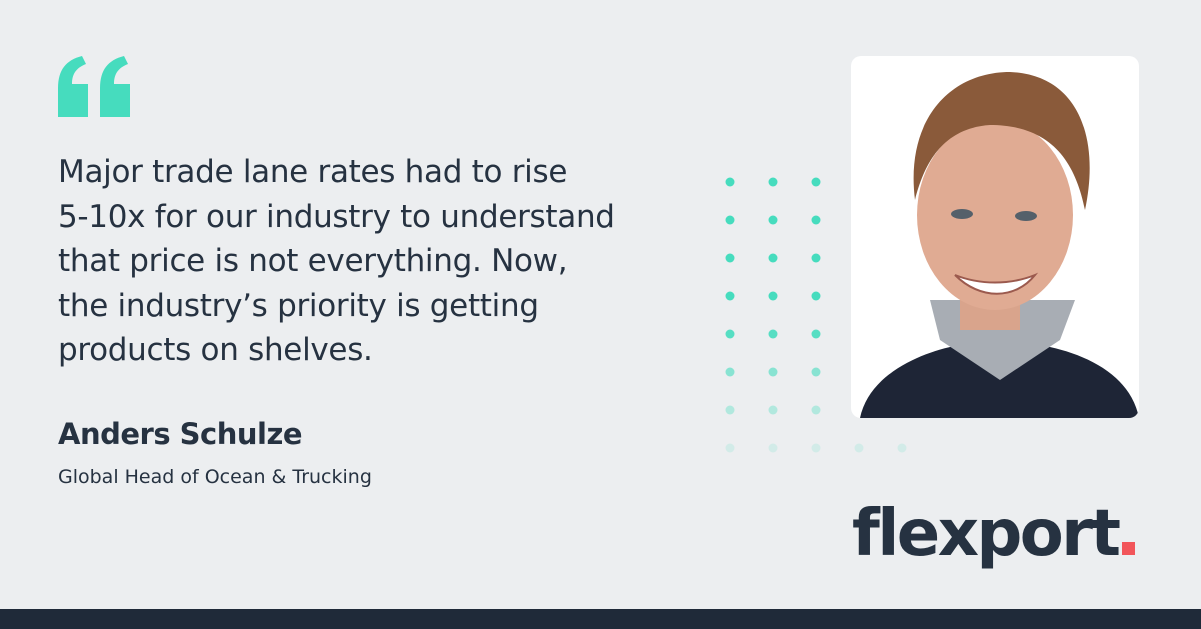 Image resolution: width=1201 pixels, height=629 pixels. What do you see at coordinates (313, 172) in the screenshot?
I see `quote-line: Major trade lane rates had to rise` at bounding box center [313, 172].